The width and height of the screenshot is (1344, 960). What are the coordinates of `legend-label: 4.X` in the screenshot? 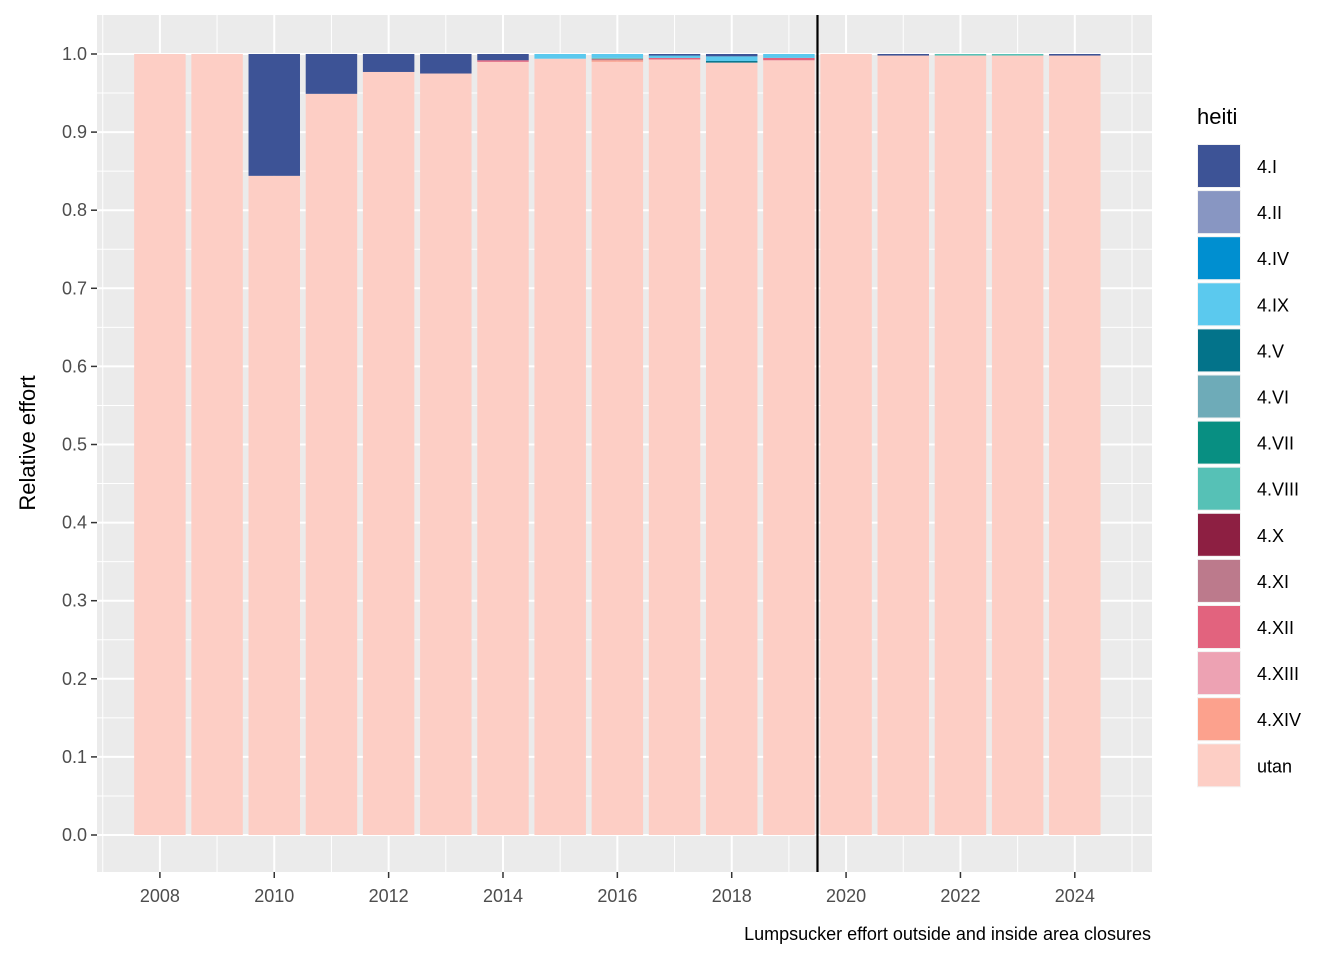 It's located at (1270, 536).